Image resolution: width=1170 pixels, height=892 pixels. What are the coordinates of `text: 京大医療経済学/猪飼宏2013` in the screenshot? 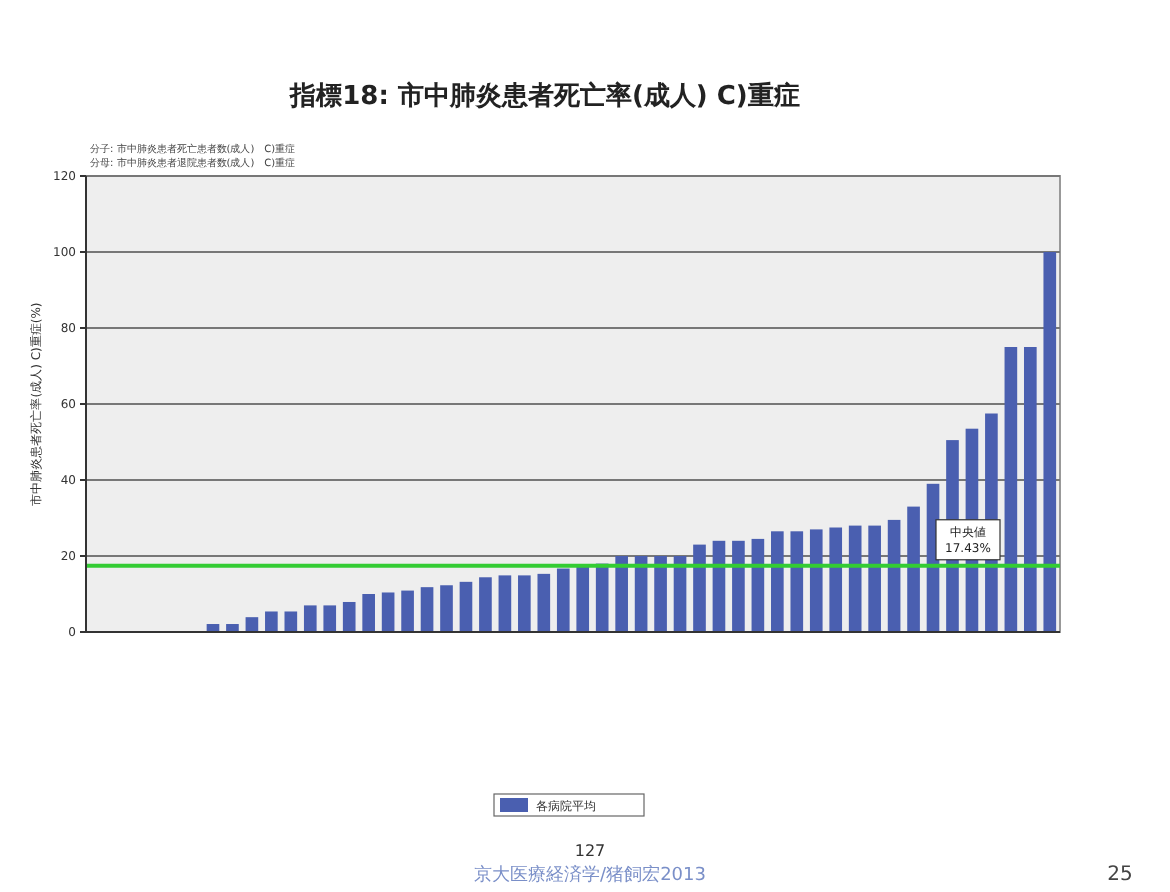 It's located at (590, 875).